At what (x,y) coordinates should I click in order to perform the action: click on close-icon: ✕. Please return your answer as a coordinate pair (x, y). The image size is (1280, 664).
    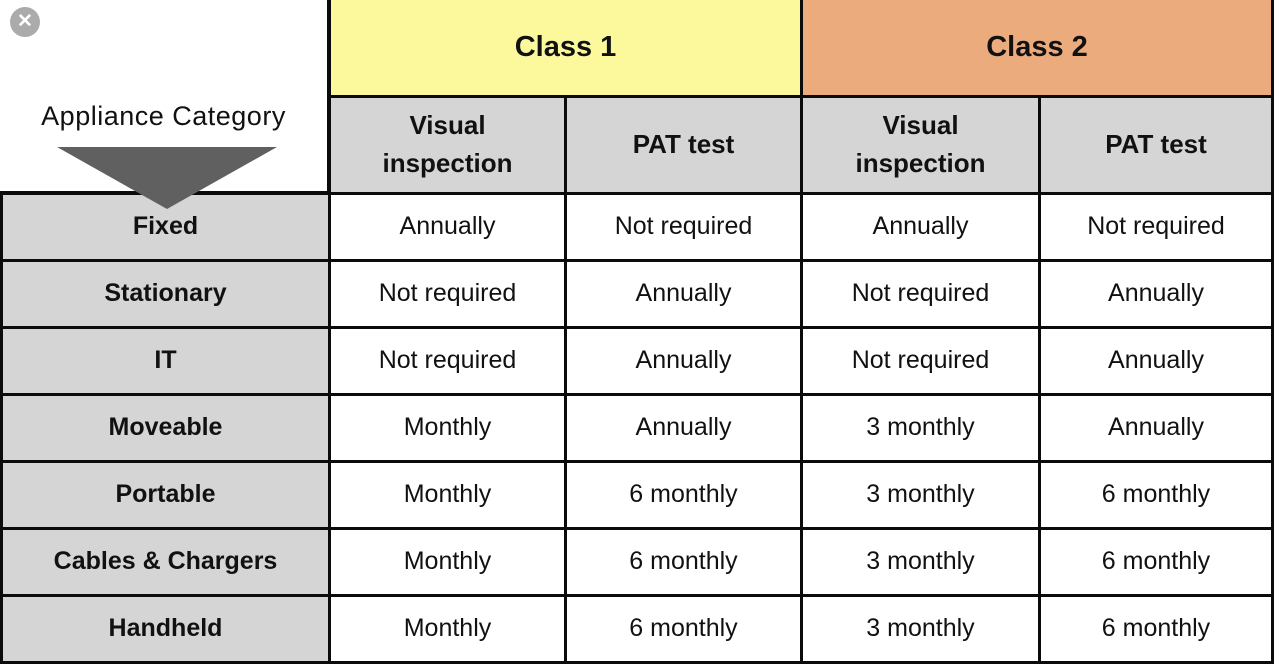
    Looking at the image, I should click on (25, 21).